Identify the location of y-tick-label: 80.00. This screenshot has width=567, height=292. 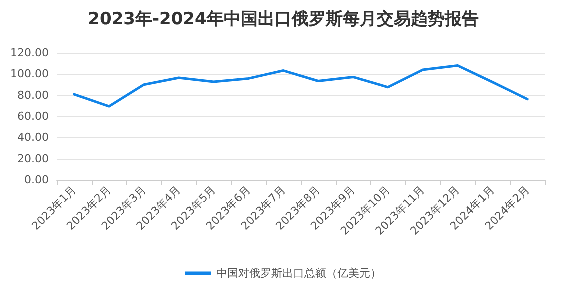
(33, 95).